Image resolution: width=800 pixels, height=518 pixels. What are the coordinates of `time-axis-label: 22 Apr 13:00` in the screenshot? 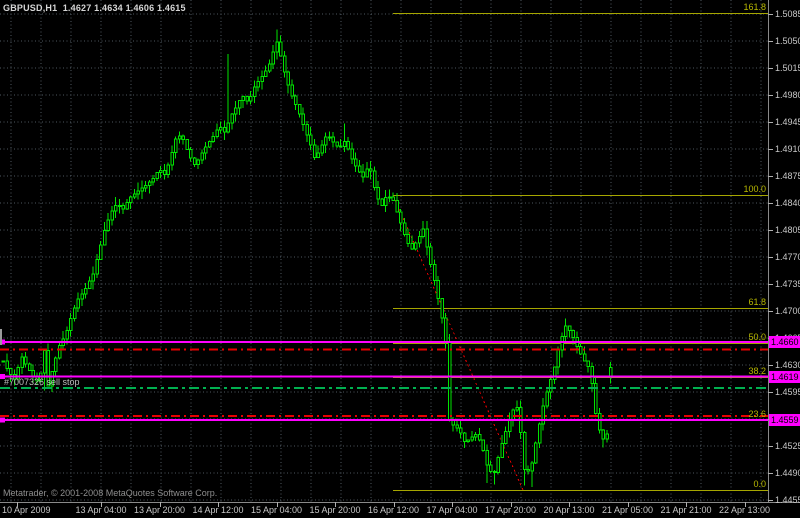 It's located at (744, 510).